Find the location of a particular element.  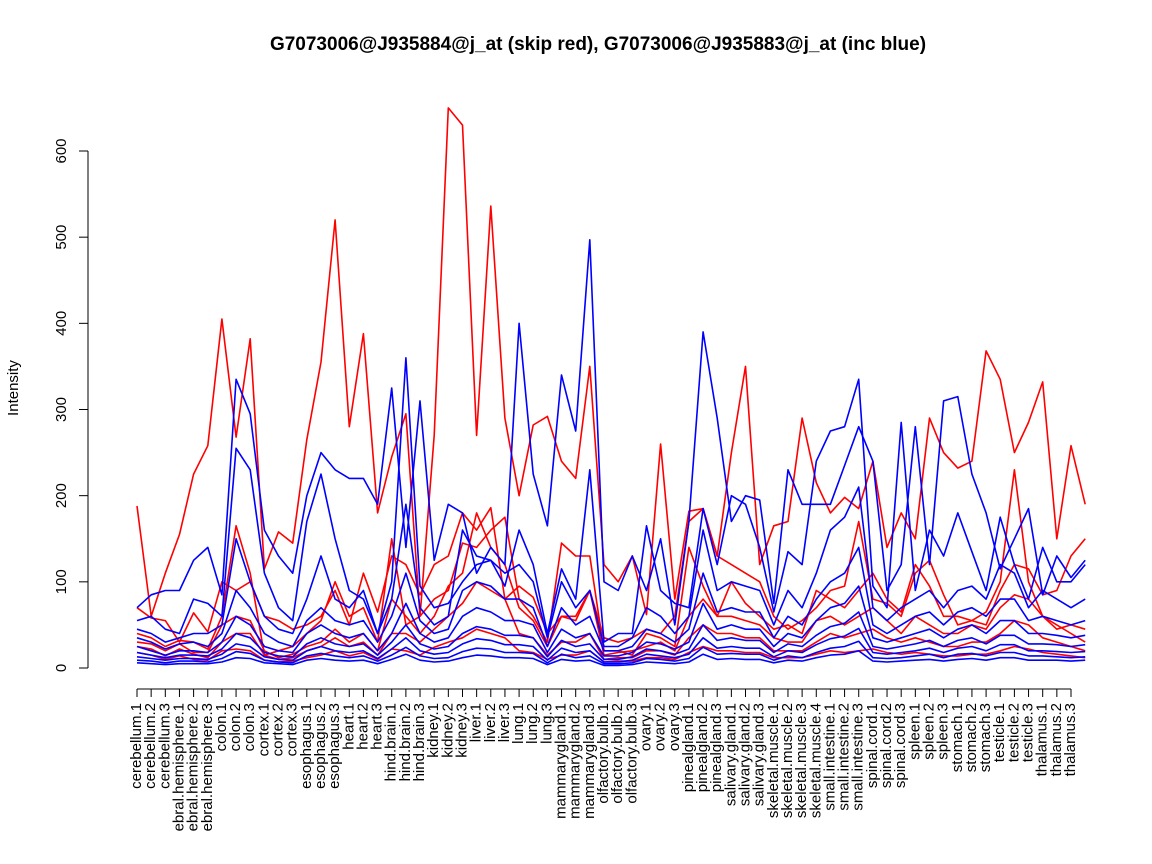

x-tick-label: colon.3 is located at coordinates (249, 727).